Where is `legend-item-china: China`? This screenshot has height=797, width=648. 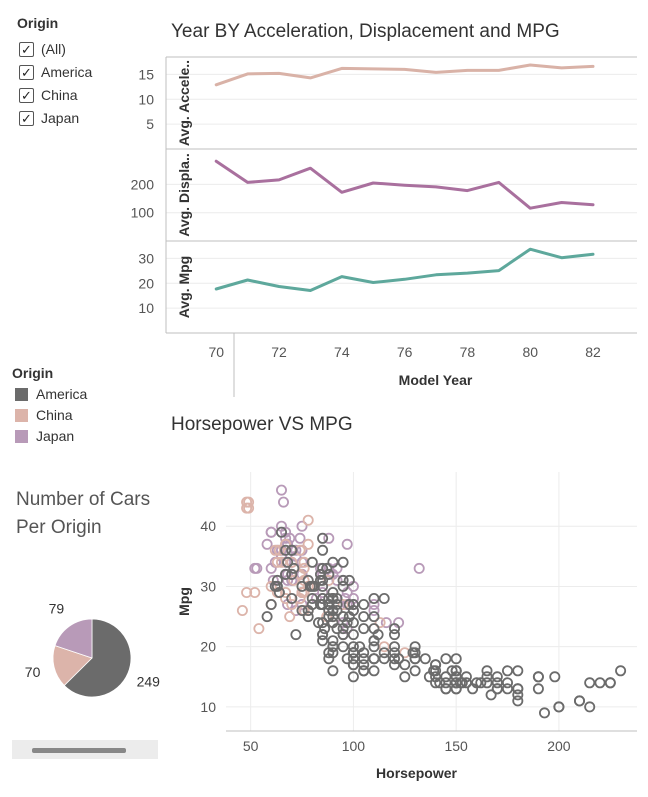
legend-item-china: China is located at coordinates (44, 415).